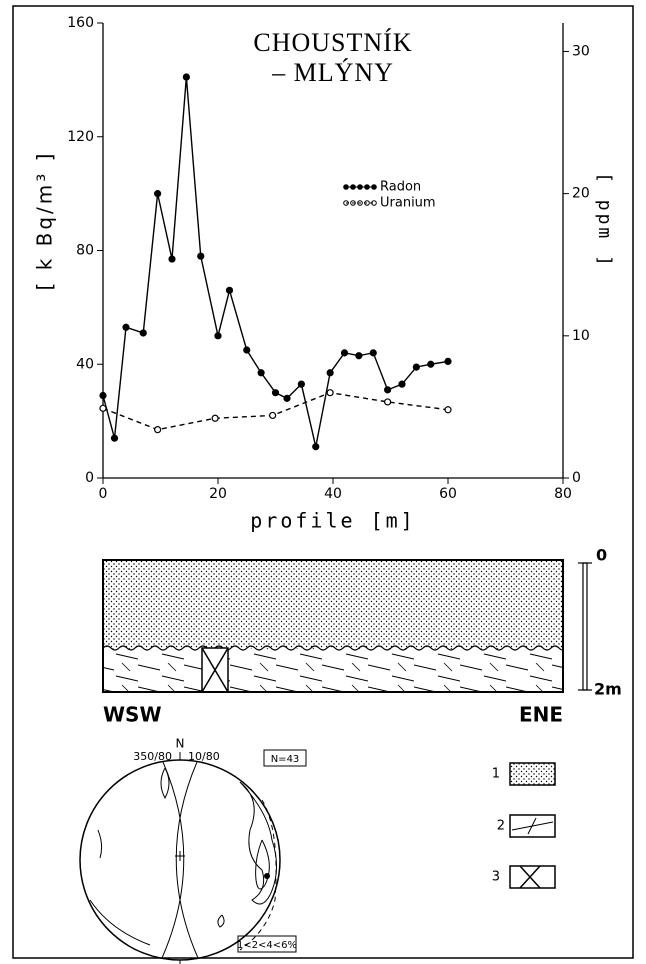 This screenshot has width=646, height=964. I want to click on contour-box, so click(267, 944).